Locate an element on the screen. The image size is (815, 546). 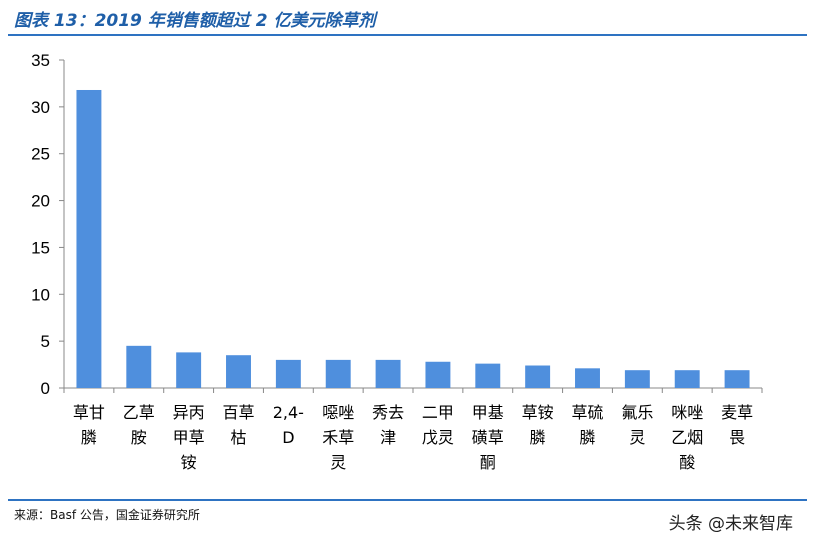
y-tick-label: 15 is located at coordinates (40, 247).